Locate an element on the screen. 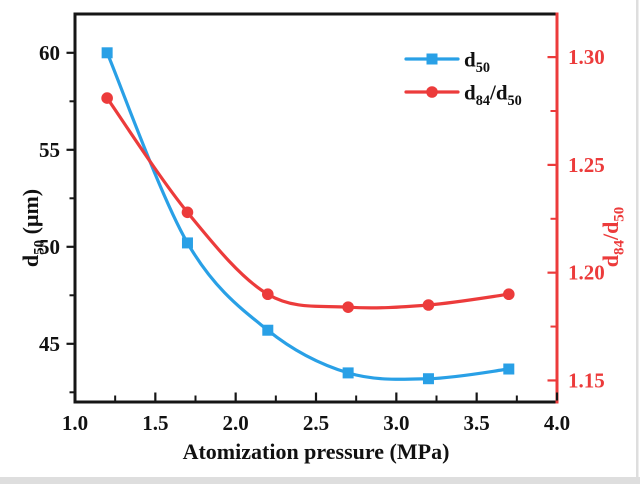  x-tick-label: 4.0 is located at coordinates (557, 423).